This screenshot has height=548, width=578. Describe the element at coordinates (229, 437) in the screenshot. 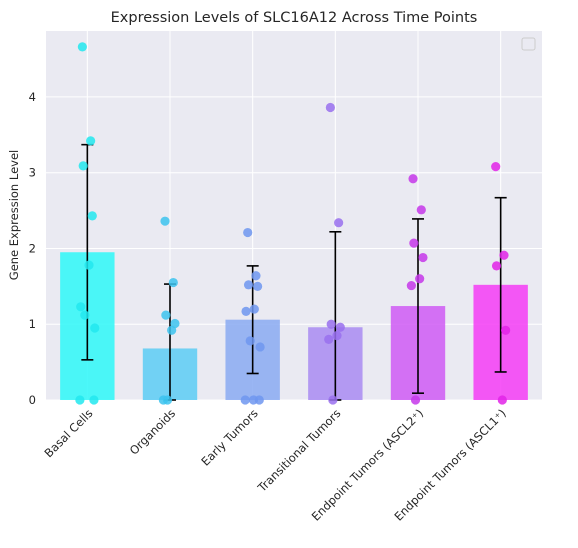

I see `x-tick-label: Early Tumors` at that location.